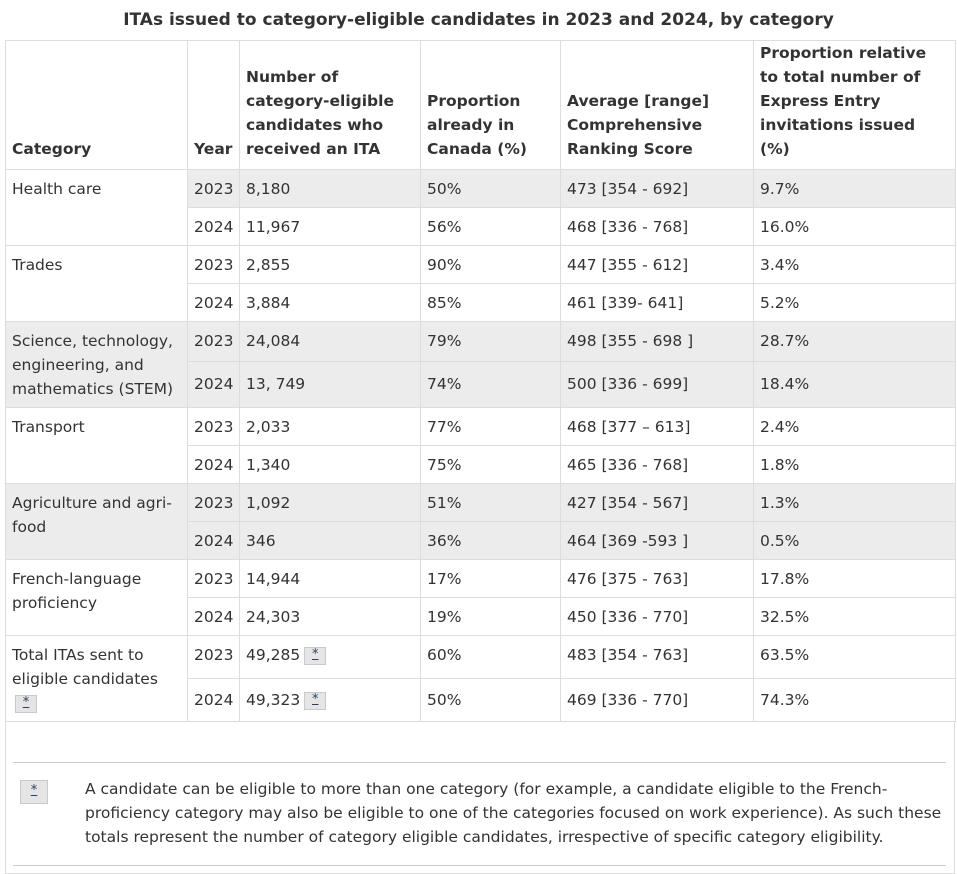 The height and width of the screenshot is (874, 957). What do you see at coordinates (330, 578) in the screenshot?
I see `itas-cell: 14,944` at bounding box center [330, 578].